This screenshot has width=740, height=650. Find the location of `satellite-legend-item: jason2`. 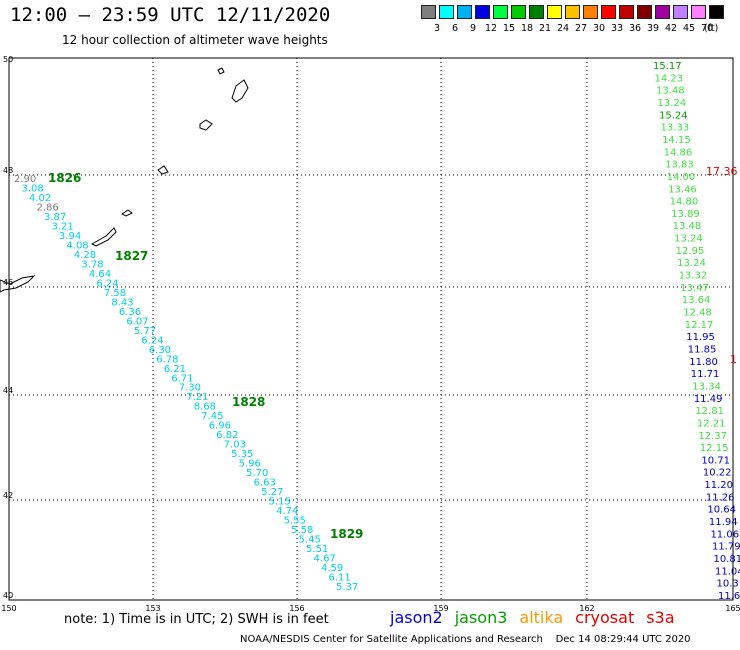

satellite-legend-item: jason2 is located at coordinates (416, 617).